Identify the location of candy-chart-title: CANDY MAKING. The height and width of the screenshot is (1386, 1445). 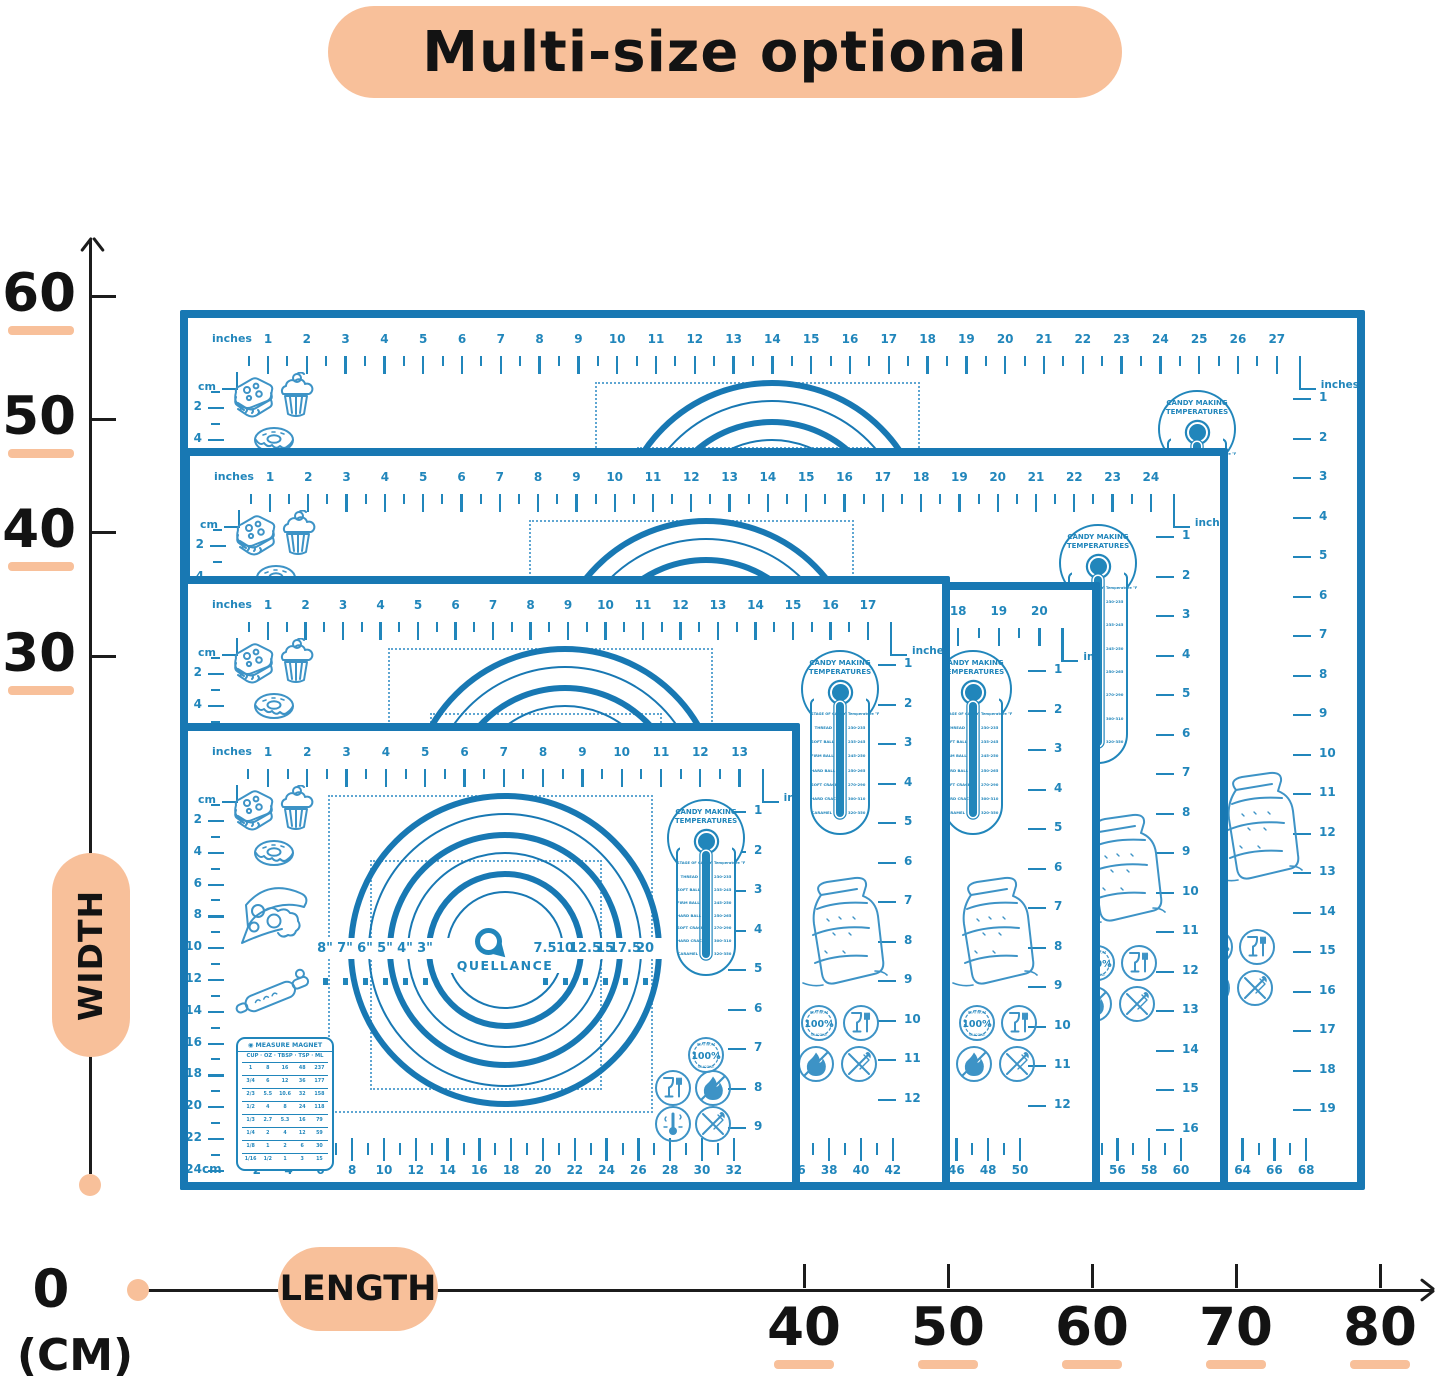
(840, 663).